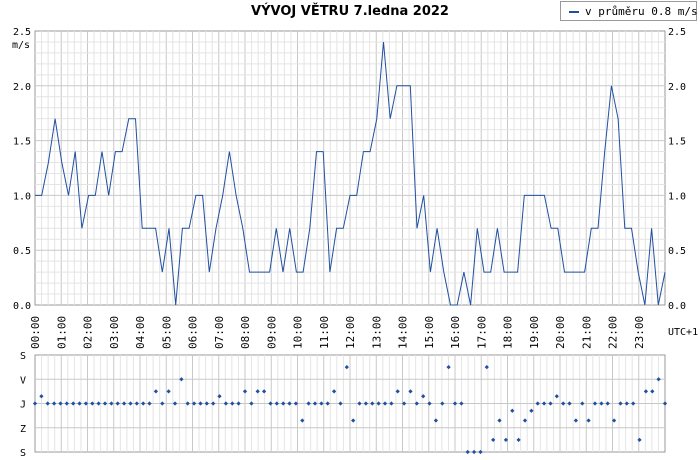 This screenshot has width=700, height=460. I want to click on direction-label: Z, so click(23, 429).